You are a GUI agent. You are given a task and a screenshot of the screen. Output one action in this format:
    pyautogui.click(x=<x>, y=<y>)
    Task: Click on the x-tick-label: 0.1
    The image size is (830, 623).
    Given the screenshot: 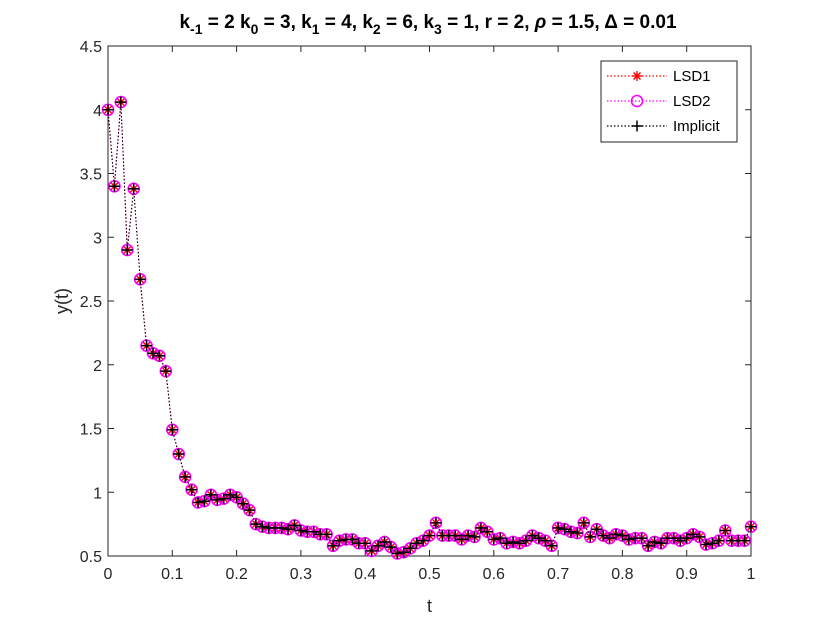 What is the action you would take?
    pyautogui.click(x=172, y=574)
    